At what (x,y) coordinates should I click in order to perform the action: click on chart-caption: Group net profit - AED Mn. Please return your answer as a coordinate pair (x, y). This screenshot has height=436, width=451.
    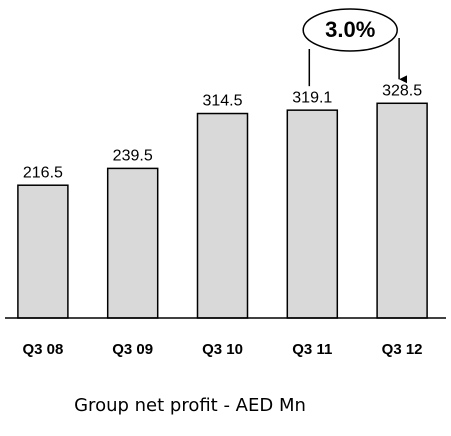
    Looking at the image, I should click on (190, 405).